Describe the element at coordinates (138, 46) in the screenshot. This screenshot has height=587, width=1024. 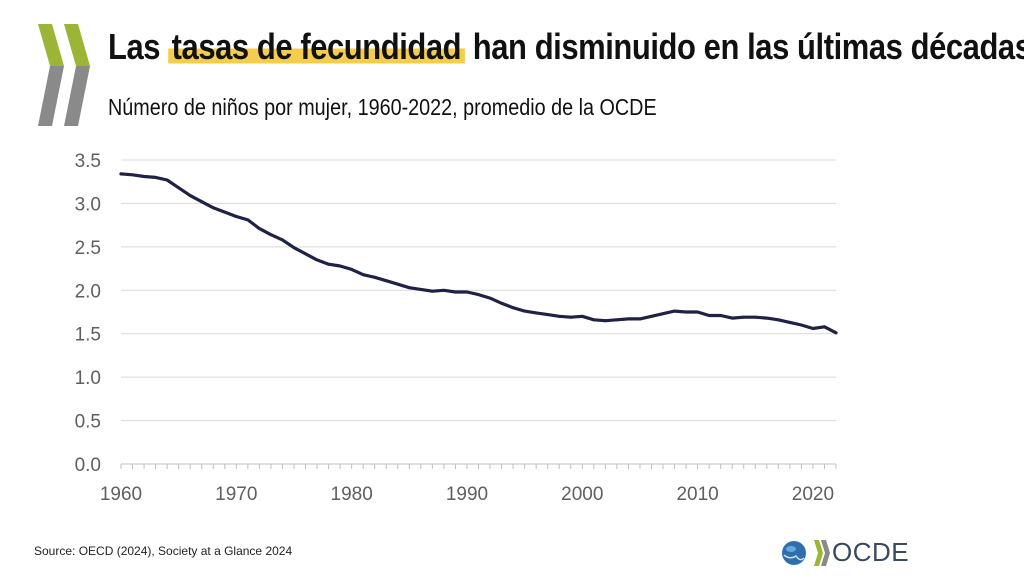
I see `title-prefix: Las` at that location.